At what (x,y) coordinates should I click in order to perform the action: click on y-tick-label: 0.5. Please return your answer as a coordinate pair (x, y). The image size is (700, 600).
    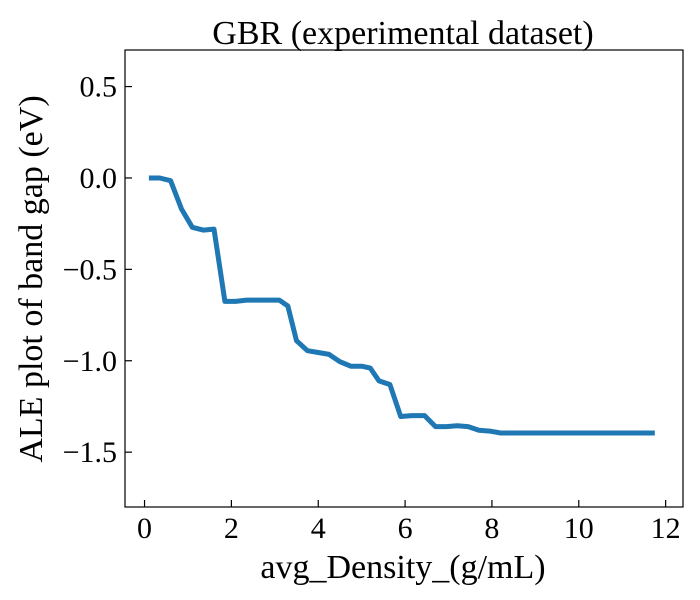
    Looking at the image, I should click on (99, 87).